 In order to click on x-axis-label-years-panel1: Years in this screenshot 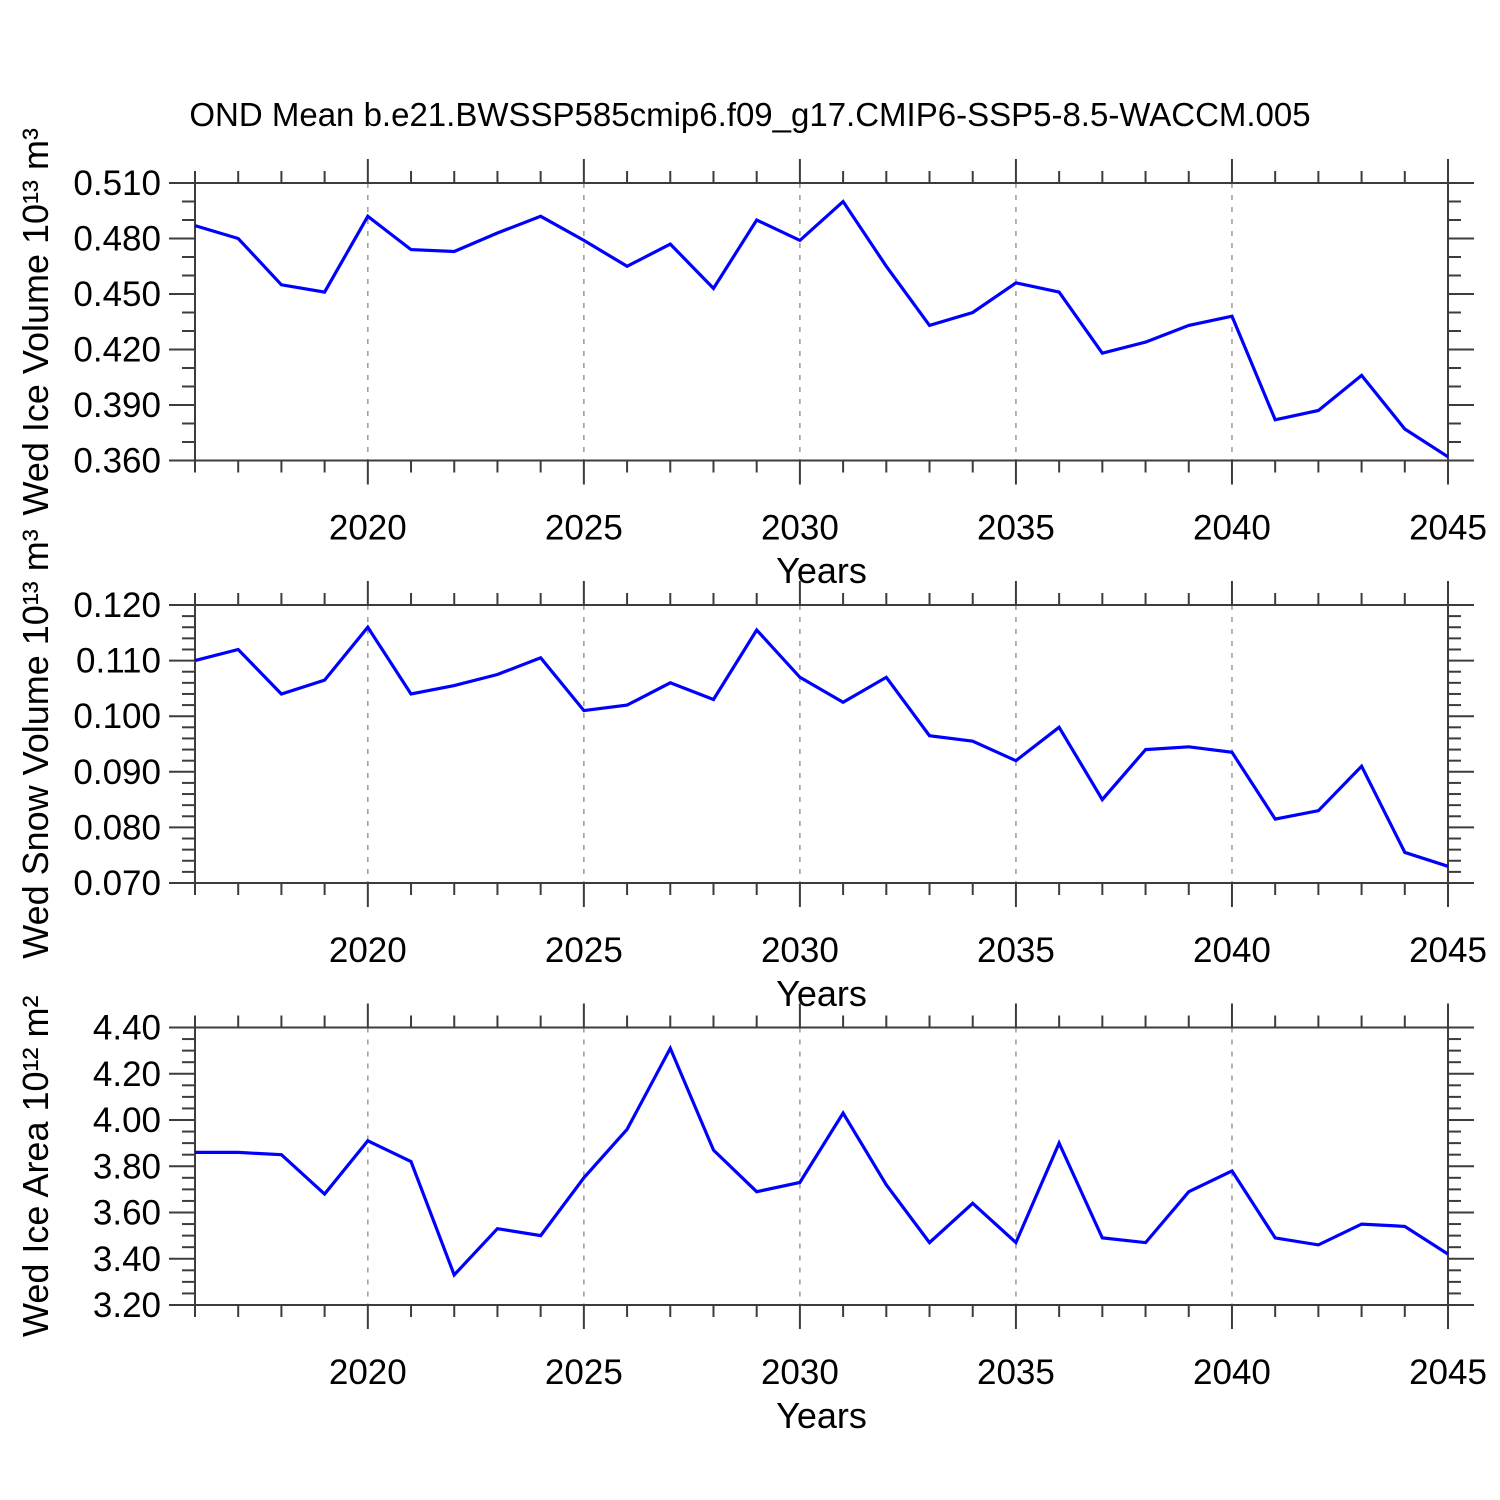, I will do `click(821, 570)`.